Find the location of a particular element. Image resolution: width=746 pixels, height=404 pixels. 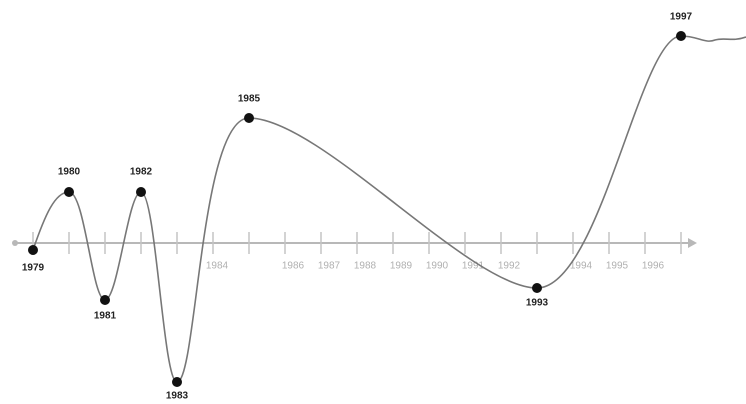

axis-start is located at coordinates (15, 243).